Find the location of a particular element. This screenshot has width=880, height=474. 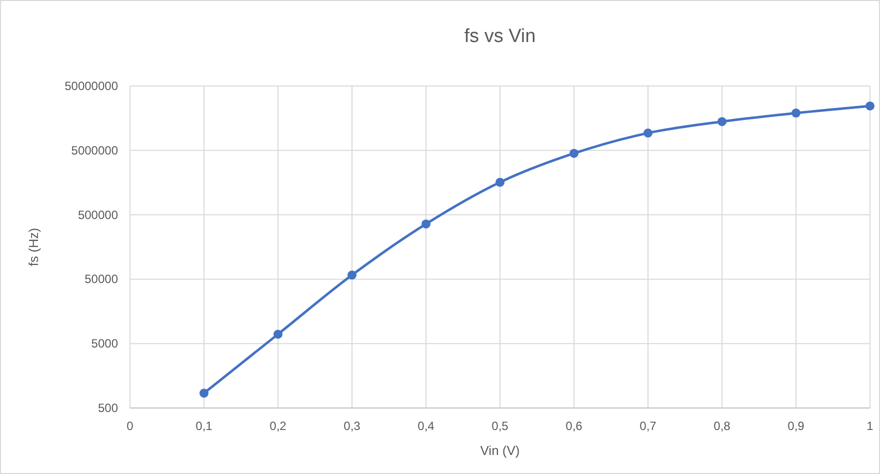

y-tick-label: 50000000 is located at coordinates (91, 86).